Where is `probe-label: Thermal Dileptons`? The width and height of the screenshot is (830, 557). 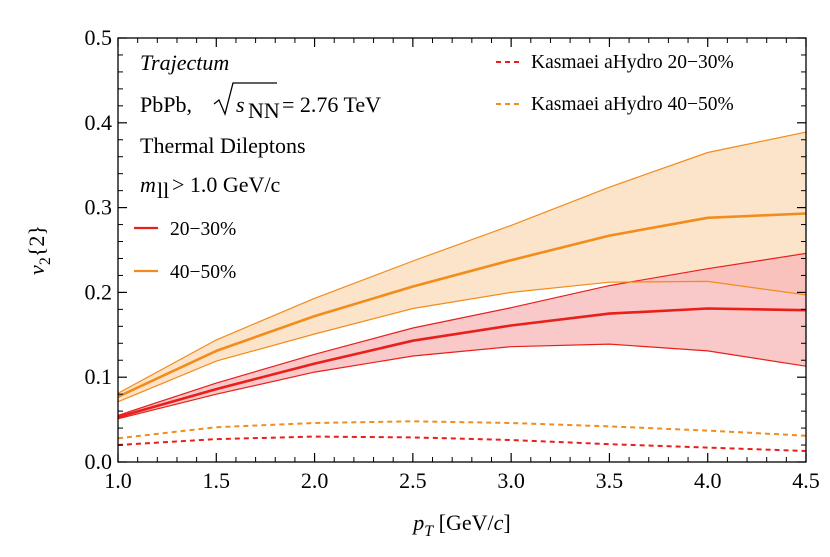
probe-label: Thermal Dileptons is located at coordinates (223, 145).